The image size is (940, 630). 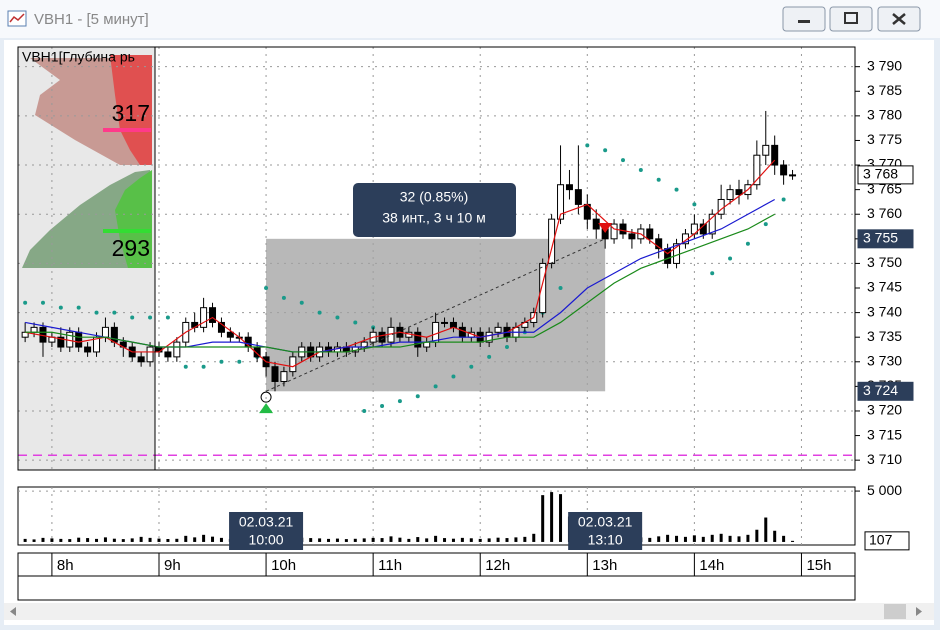 What do you see at coordinates (884, 90) in the screenshot?
I see `y-tick-label: 3 785` at bounding box center [884, 90].